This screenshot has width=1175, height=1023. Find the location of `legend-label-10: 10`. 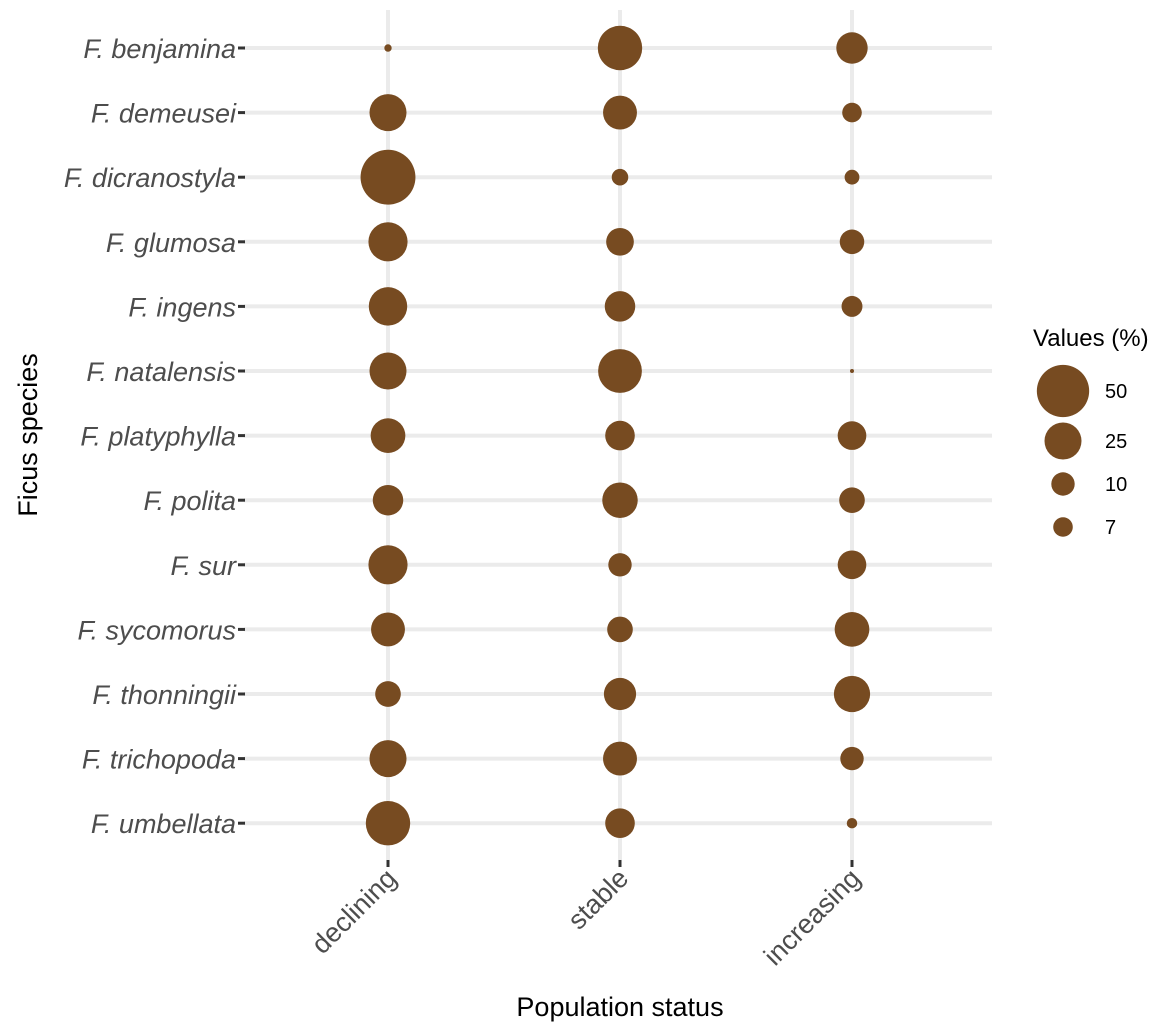

legend-label-10: 10 is located at coordinates (1116, 485).